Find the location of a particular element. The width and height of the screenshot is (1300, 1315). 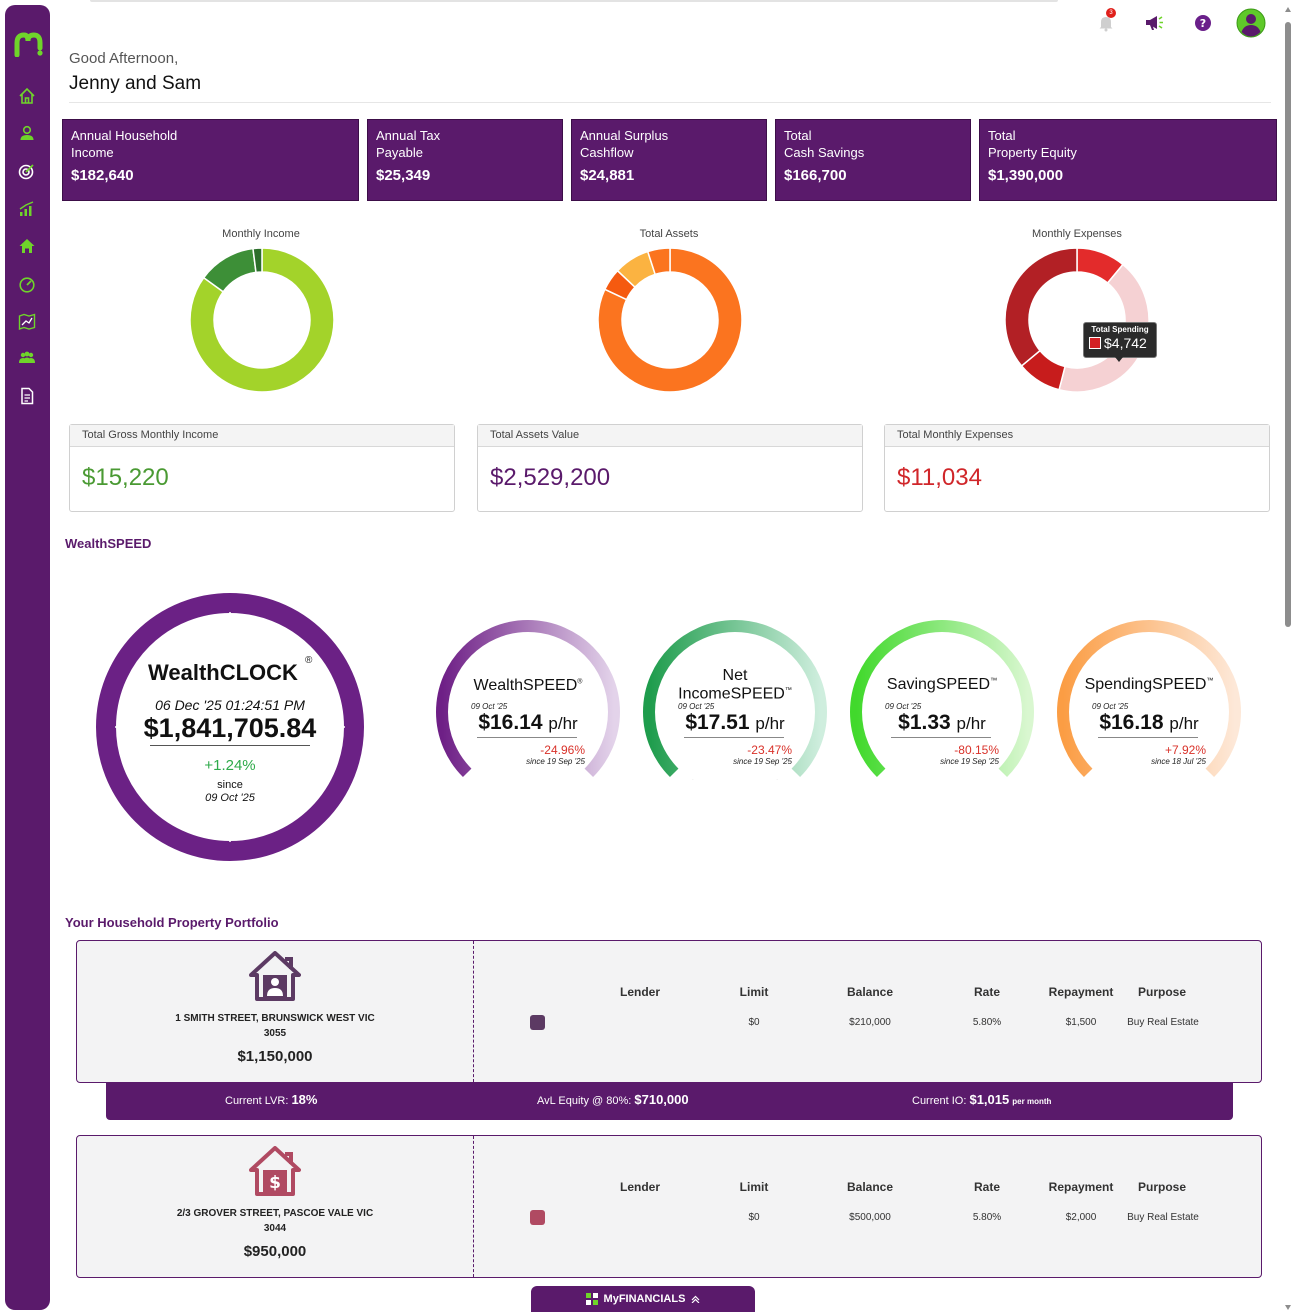

sidebar-item-goals is located at coordinates (27, 171).